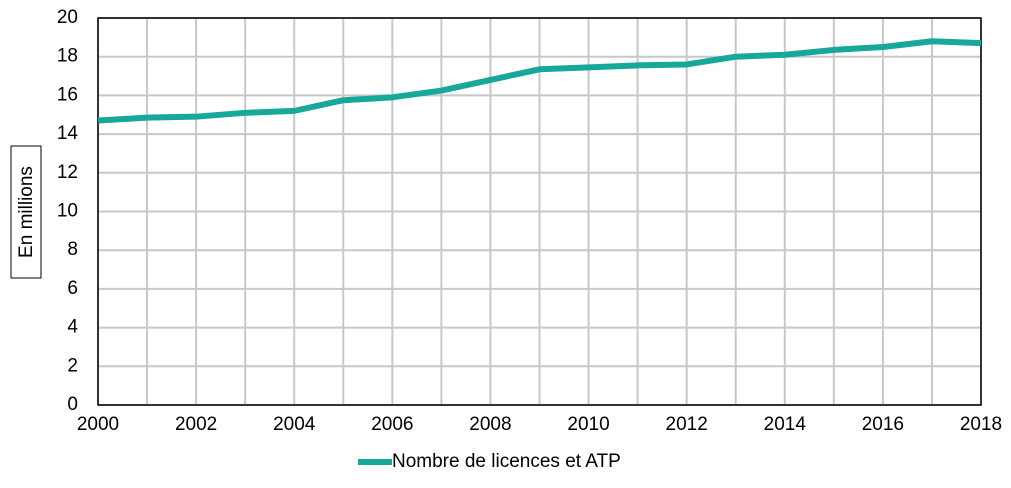 The image size is (1011, 488). What do you see at coordinates (72, 327) in the screenshot?
I see `y-tick-label: 4` at bounding box center [72, 327].